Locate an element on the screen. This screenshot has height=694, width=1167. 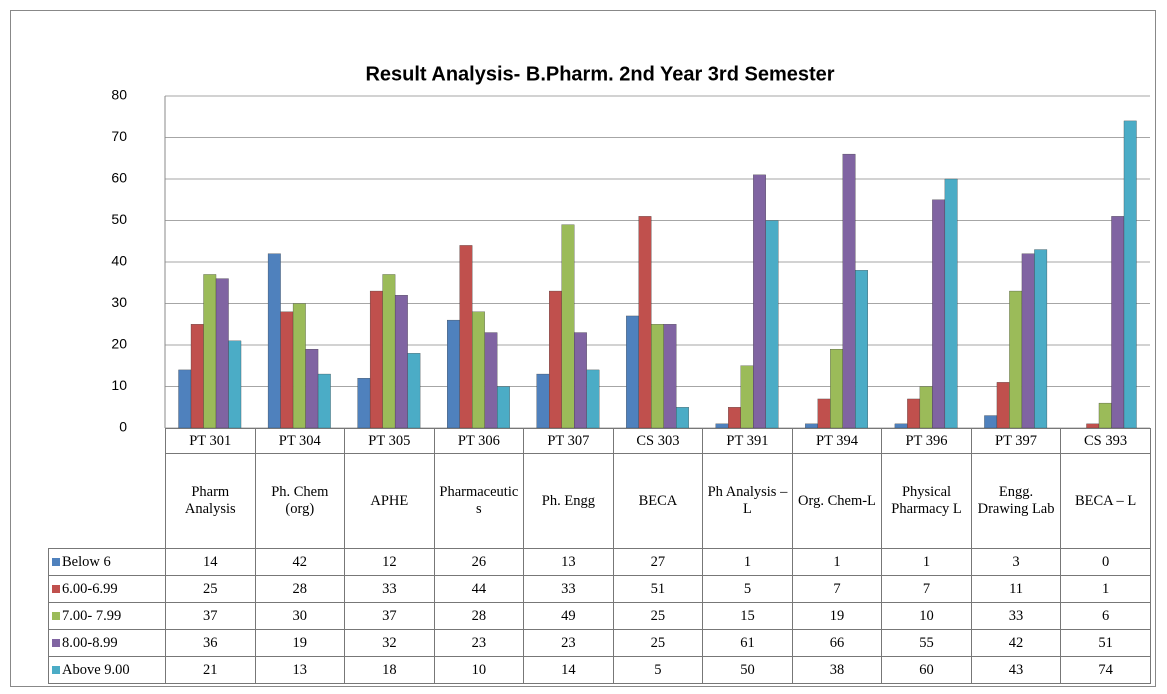
y-tick-label: 70 is located at coordinates (119, 136).